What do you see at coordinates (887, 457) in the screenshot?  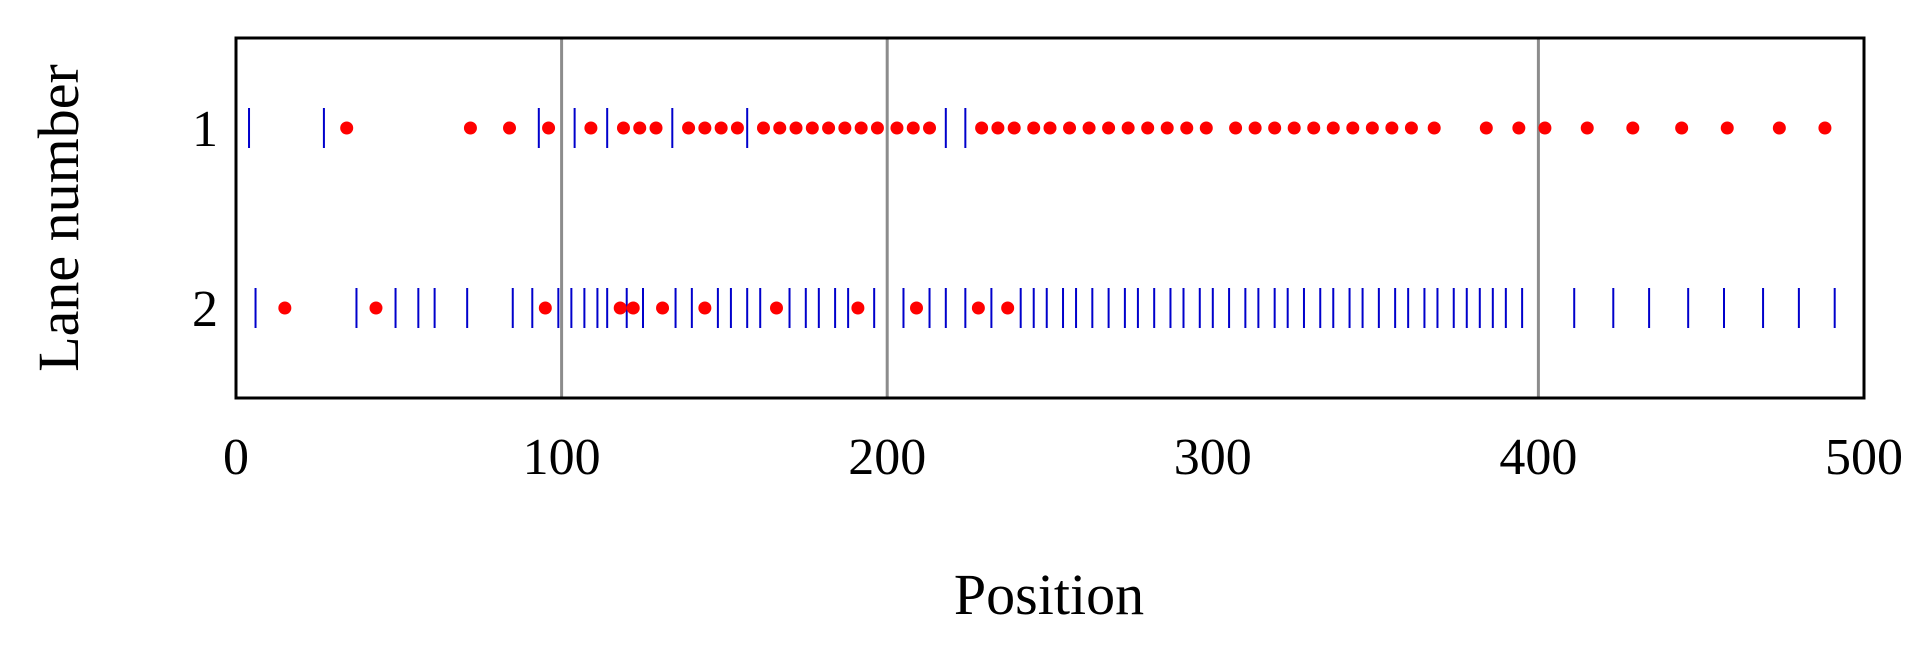 I see `x-tick-label: 200` at bounding box center [887, 457].